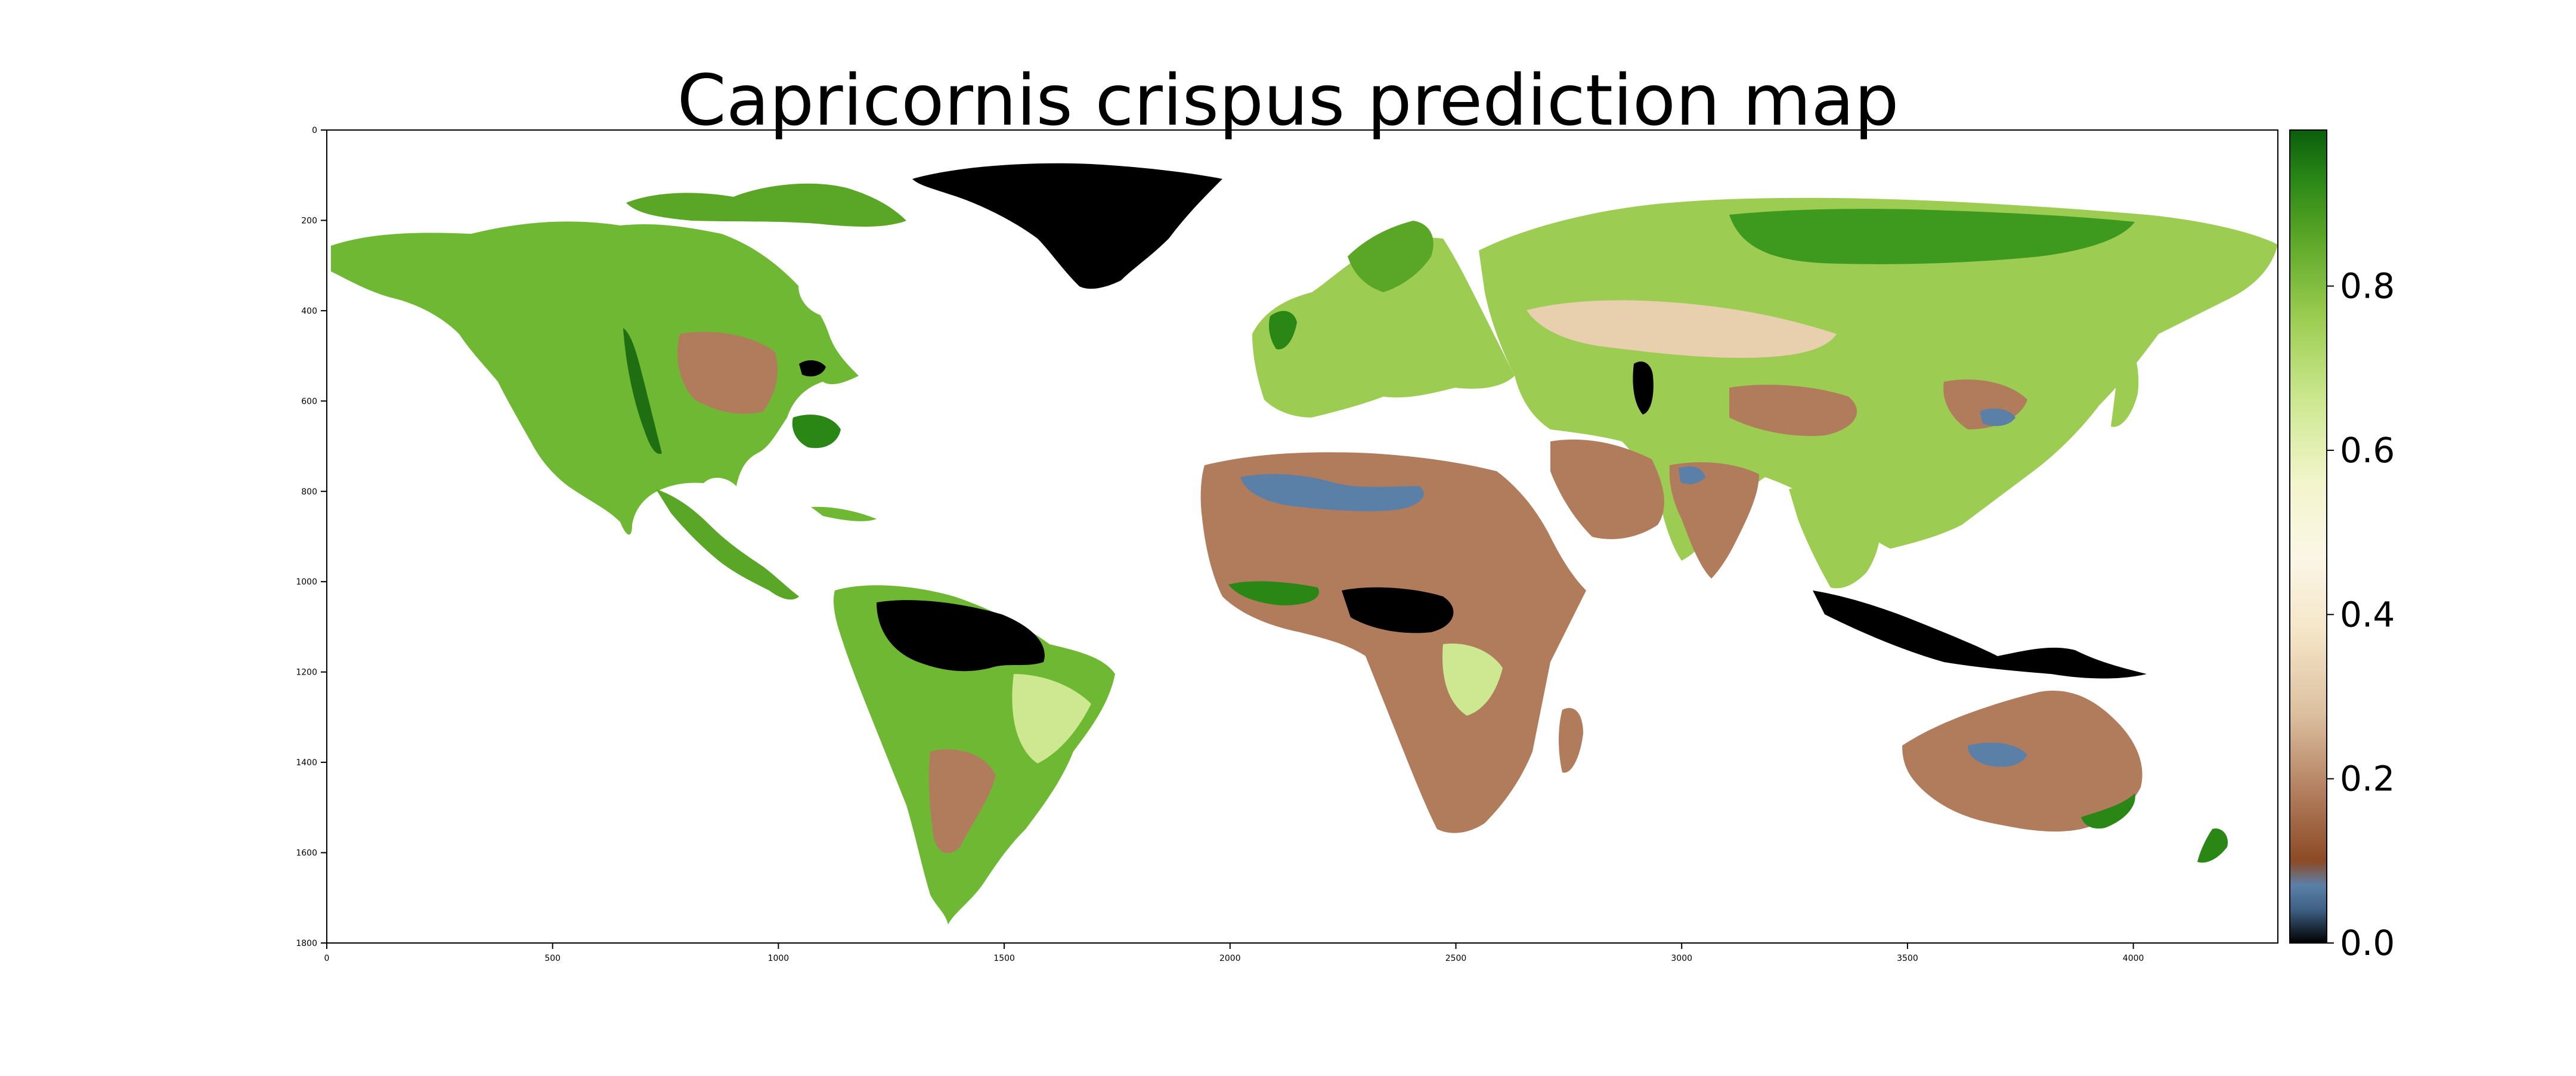  I want to click on y-tick-label: 1200, so click(307, 673).